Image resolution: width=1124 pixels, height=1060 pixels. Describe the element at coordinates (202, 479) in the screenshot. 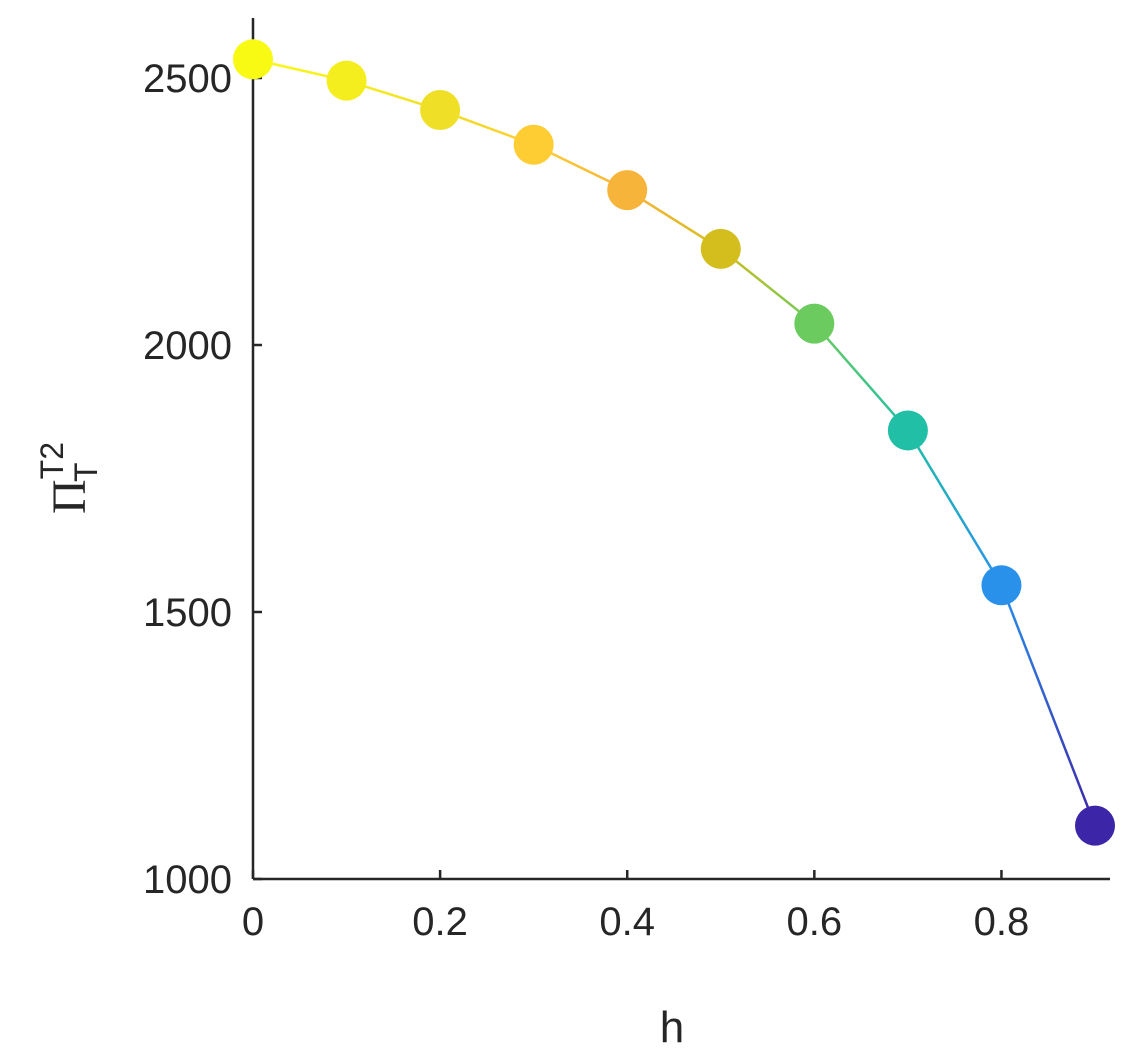

I see `y-ticks: 1000 1500 2000 2500` at that location.